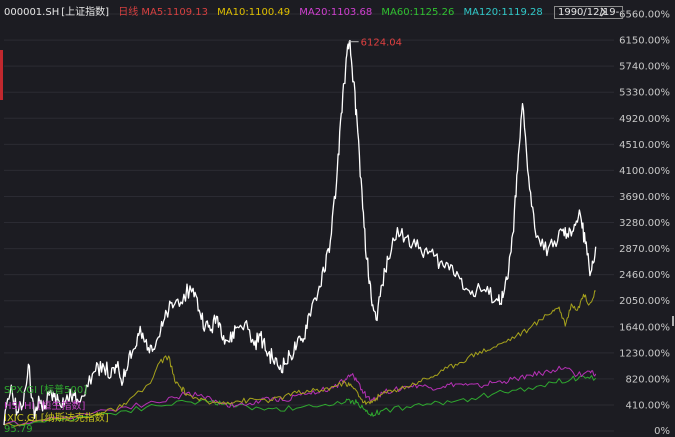 This screenshot has height=437, width=675. I want to click on legend-date: 1990/12/19-, so click(588, 12).